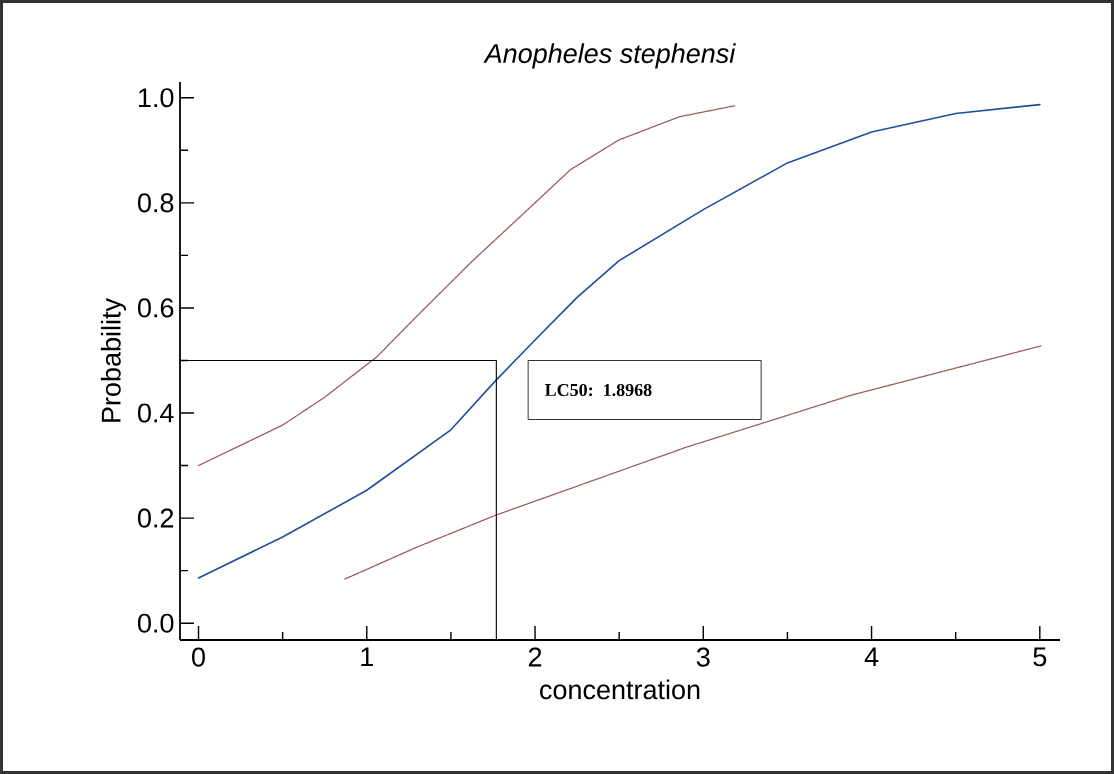 The width and height of the screenshot is (1114, 774). Describe the element at coordinates (155, 413) in the screenshot. I see `y-tick-label: 0.4` at that location.